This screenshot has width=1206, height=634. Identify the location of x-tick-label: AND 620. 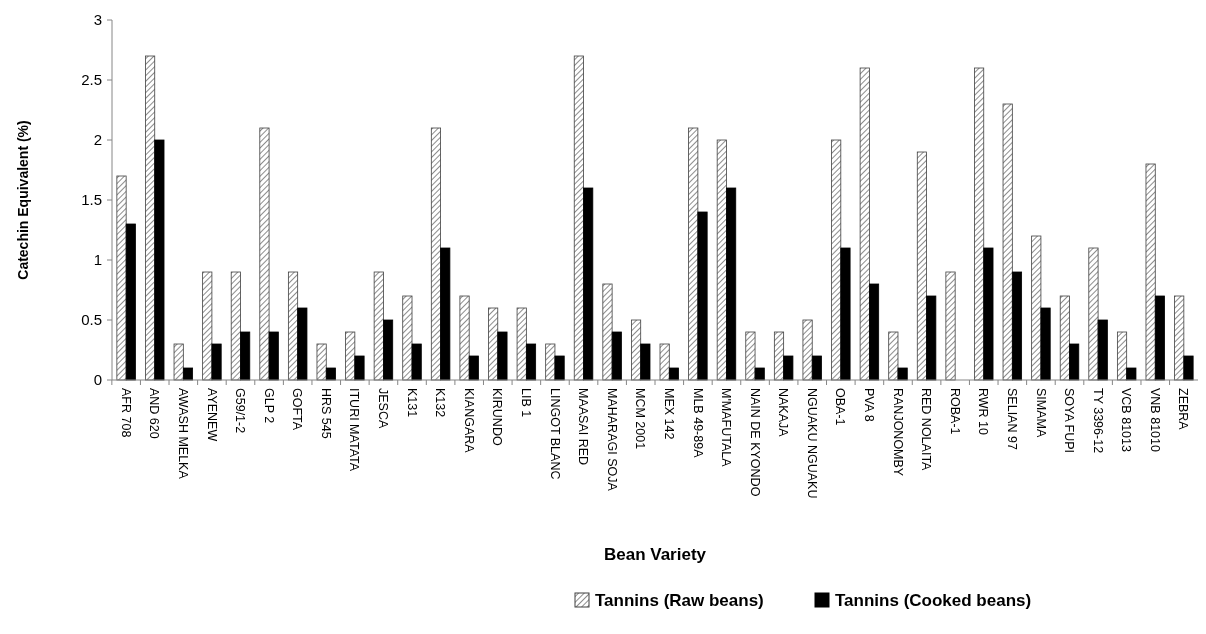
(154, 413).